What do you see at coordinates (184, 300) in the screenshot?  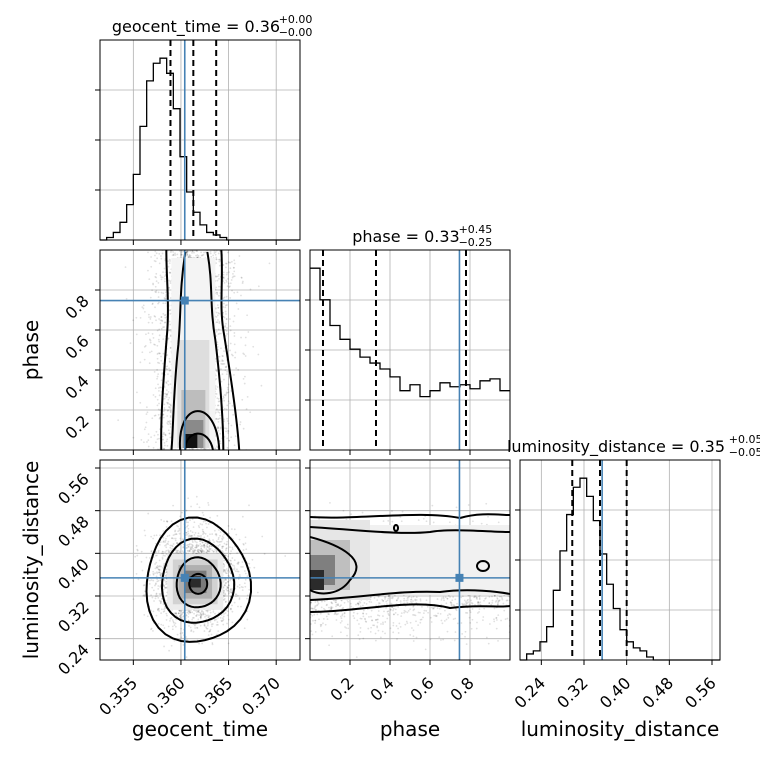 I see `truth-marker` at bounding box center [184, 300].